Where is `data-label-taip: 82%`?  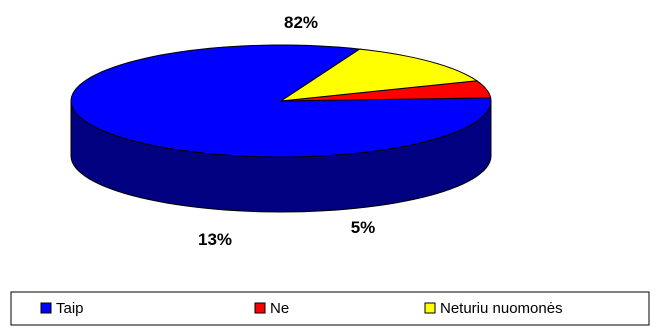
data-label-taip: 82% is located at coordinates (301, 22).